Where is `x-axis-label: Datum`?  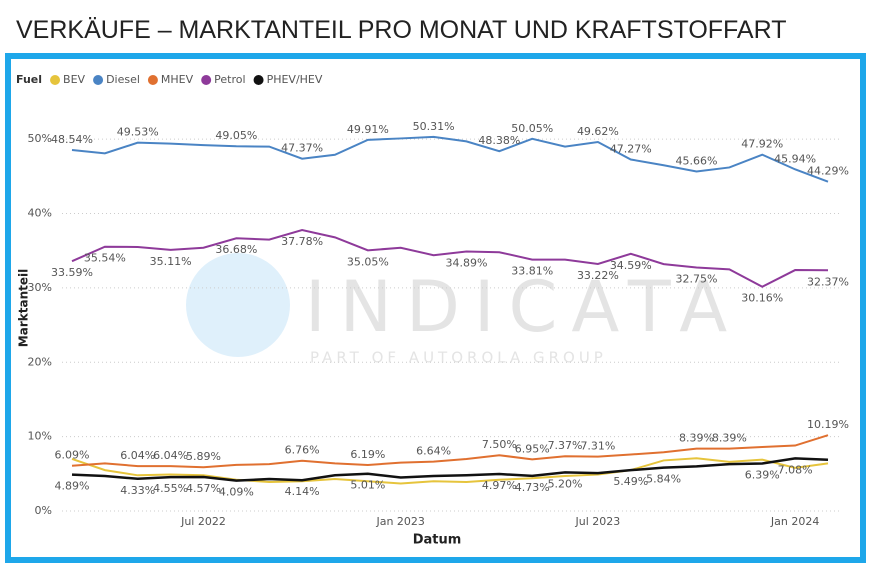
x-axis-label: Datum is located at coordinates (437, 540).